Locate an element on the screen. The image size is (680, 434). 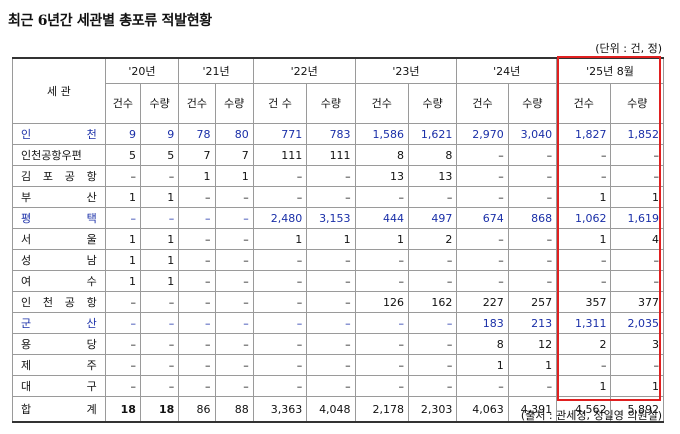
customs-name: 용 당 is located at coordinates (59, 344).